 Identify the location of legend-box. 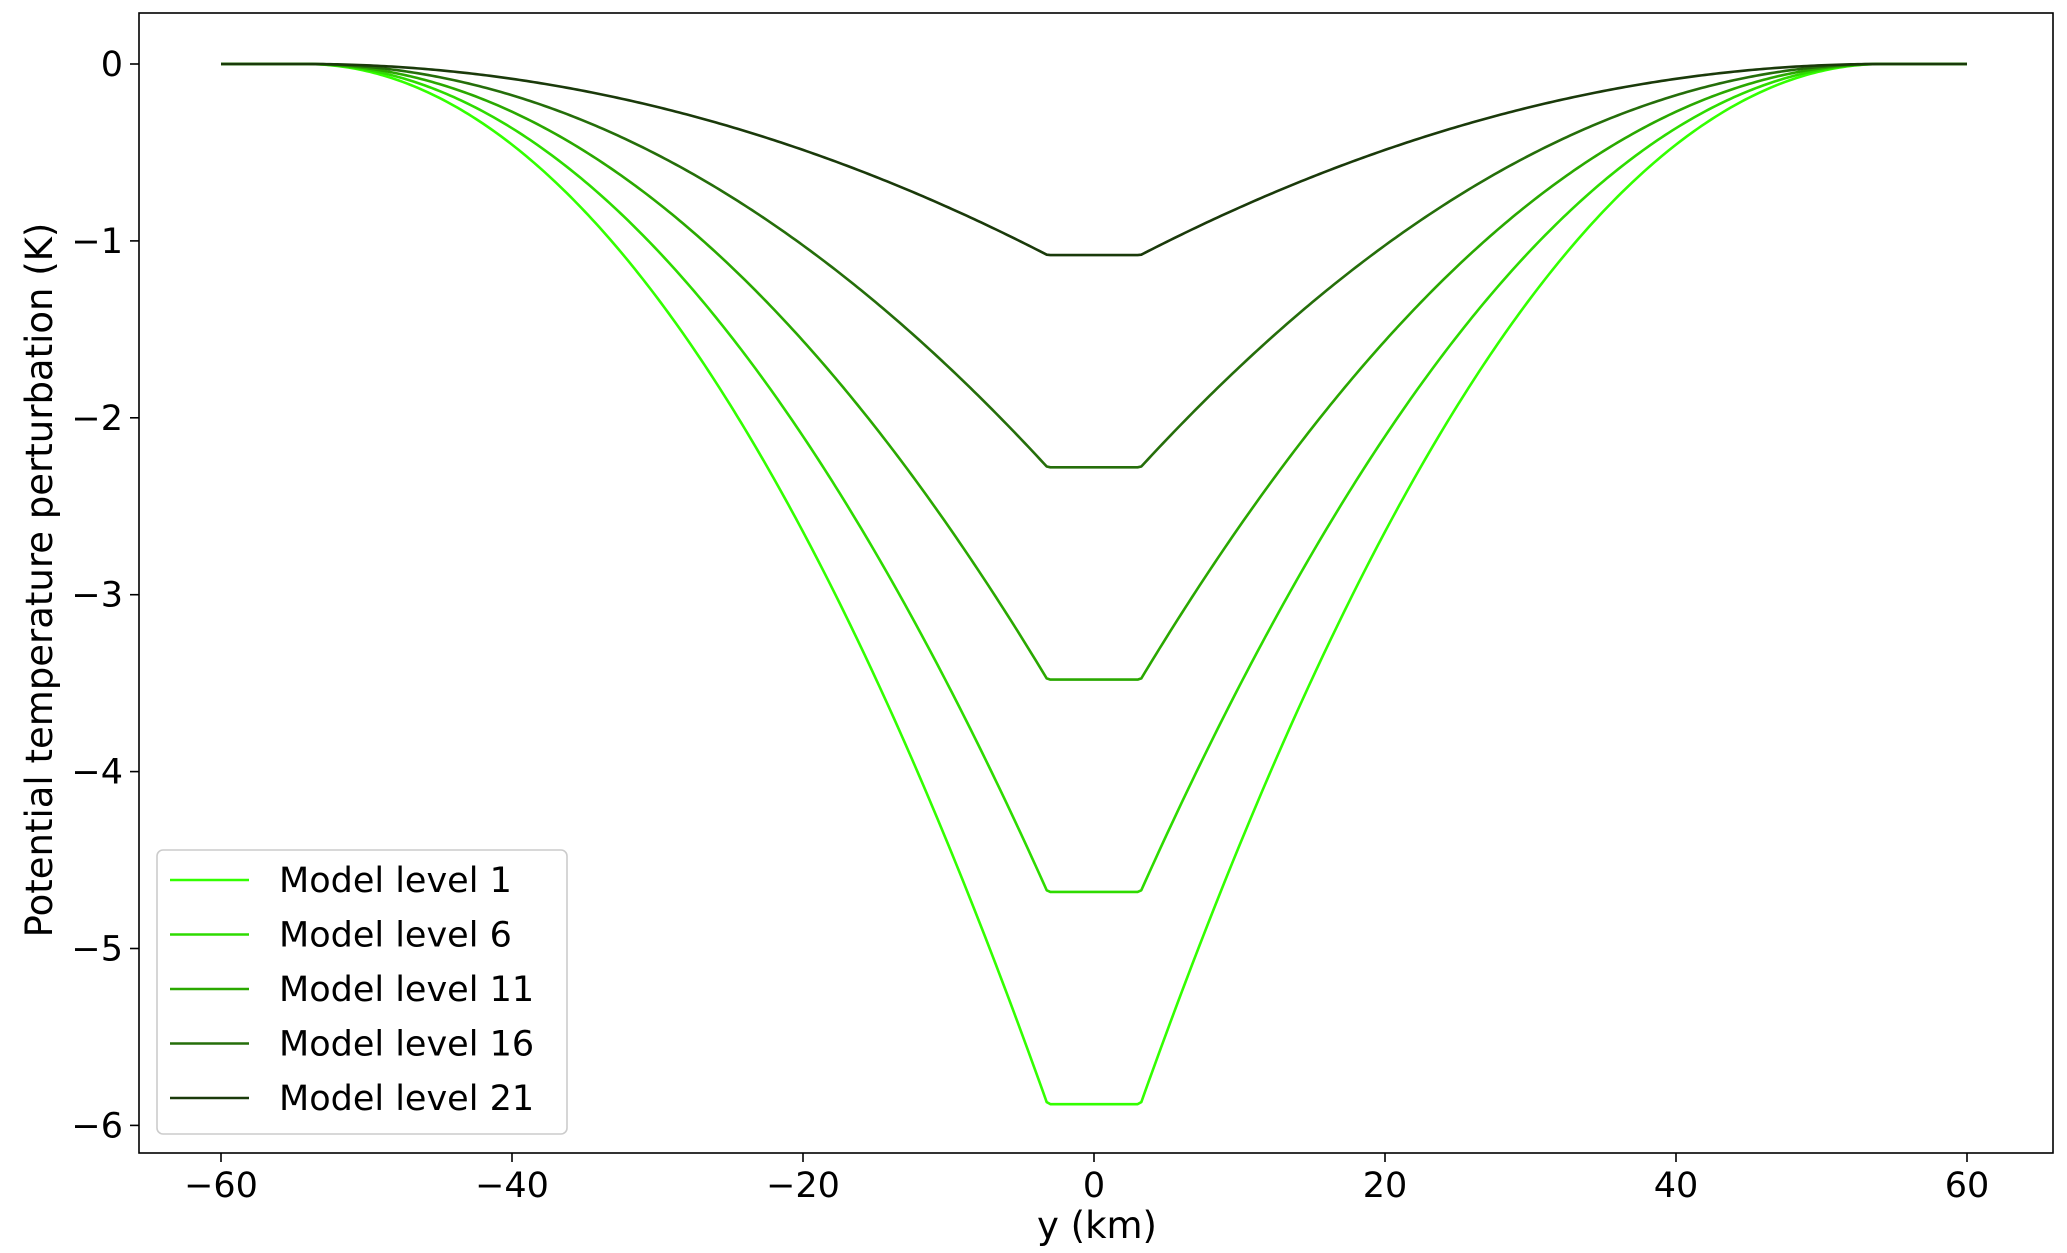
(362, 992).